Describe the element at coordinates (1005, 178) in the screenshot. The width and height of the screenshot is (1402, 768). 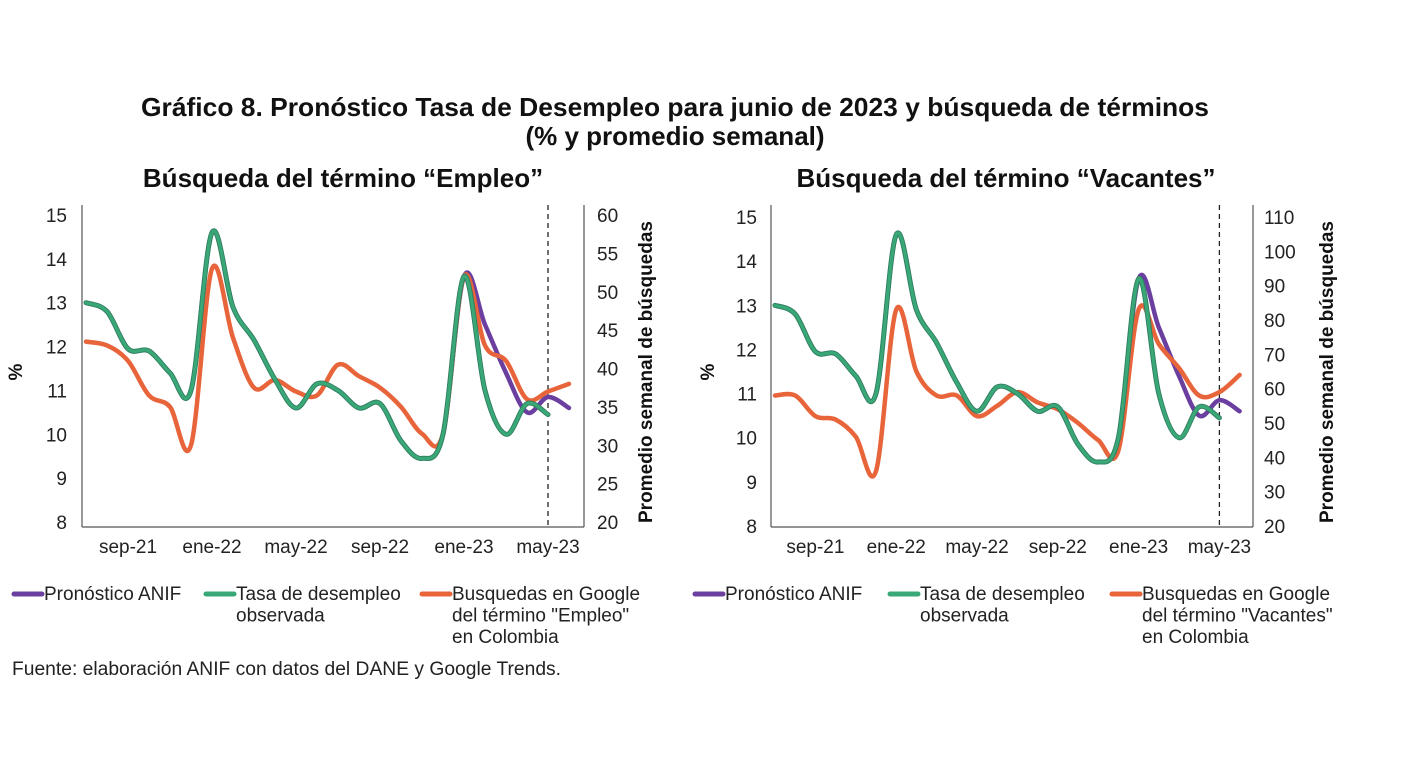
I see `chart-title: Búsqueda del término “Vacantes”` at that location.